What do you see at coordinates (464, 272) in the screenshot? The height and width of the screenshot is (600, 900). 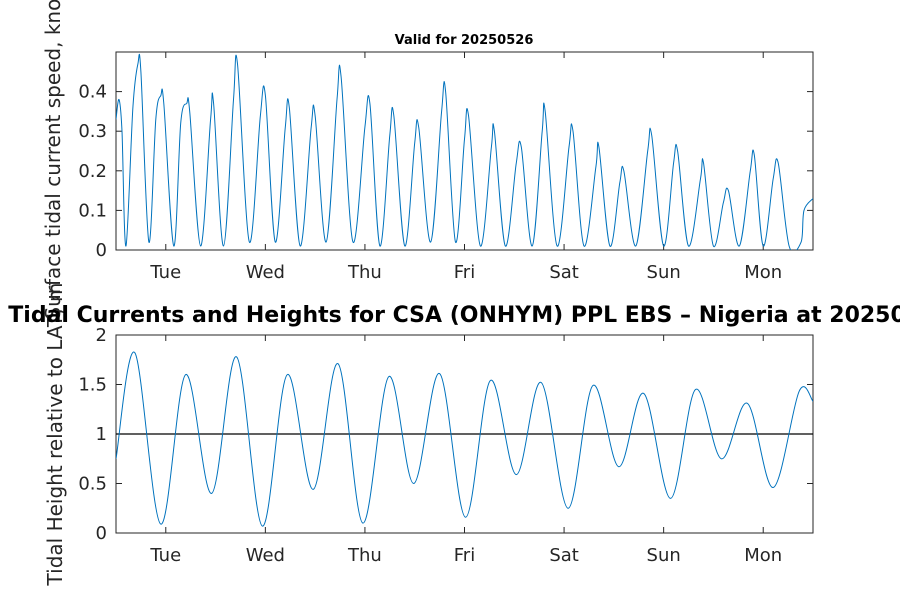 I see `top-xtick-label: Fri` at bounding box center [464, 272].